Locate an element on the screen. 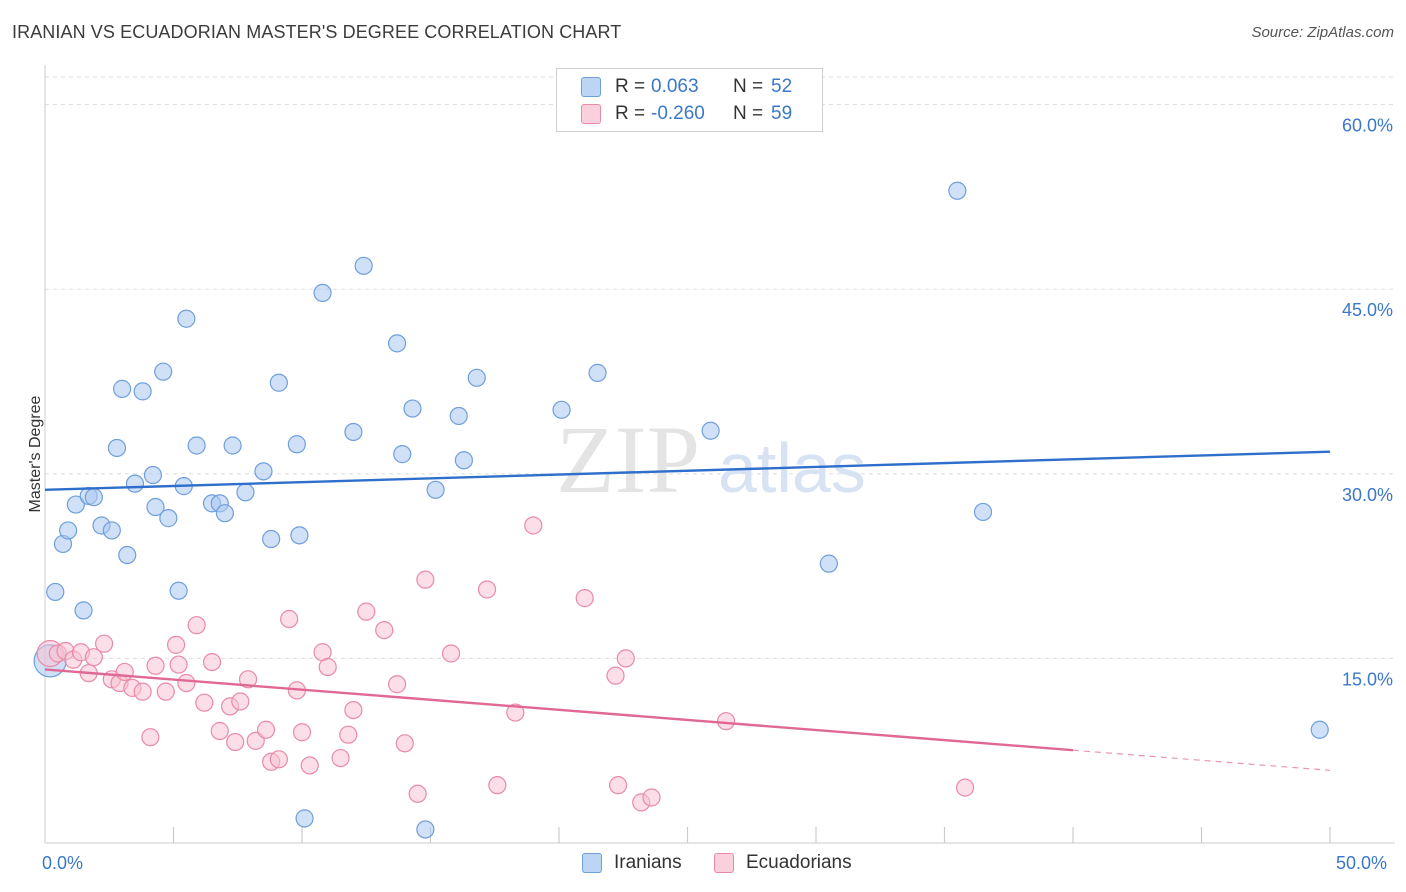 This screenshot has height=892, width=1406. iranians-swatch is located at coordinates (591, 87).